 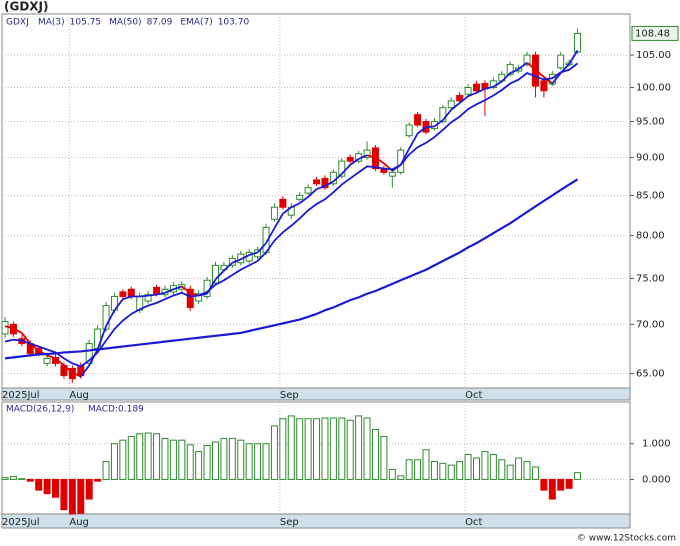 I want to click on y-tick-label: 0.000, so click(x=656, y=479).